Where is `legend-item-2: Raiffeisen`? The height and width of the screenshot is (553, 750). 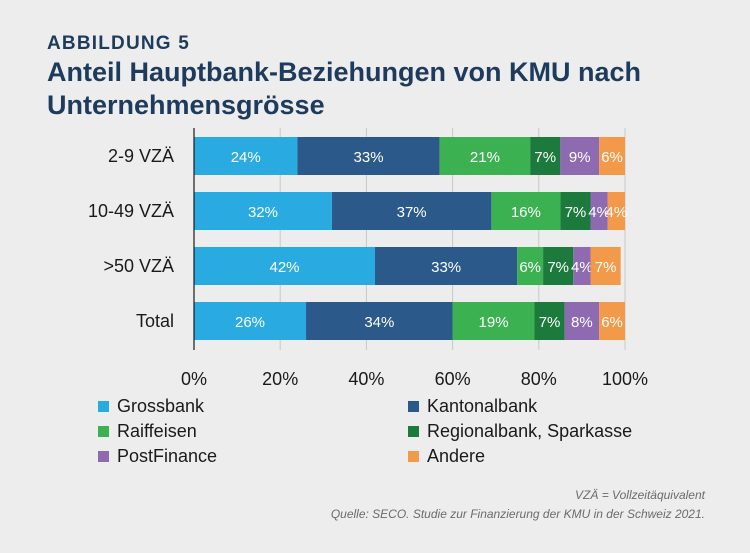
legend-item-2: Raiffeisen is located at coordinates (147, 431).